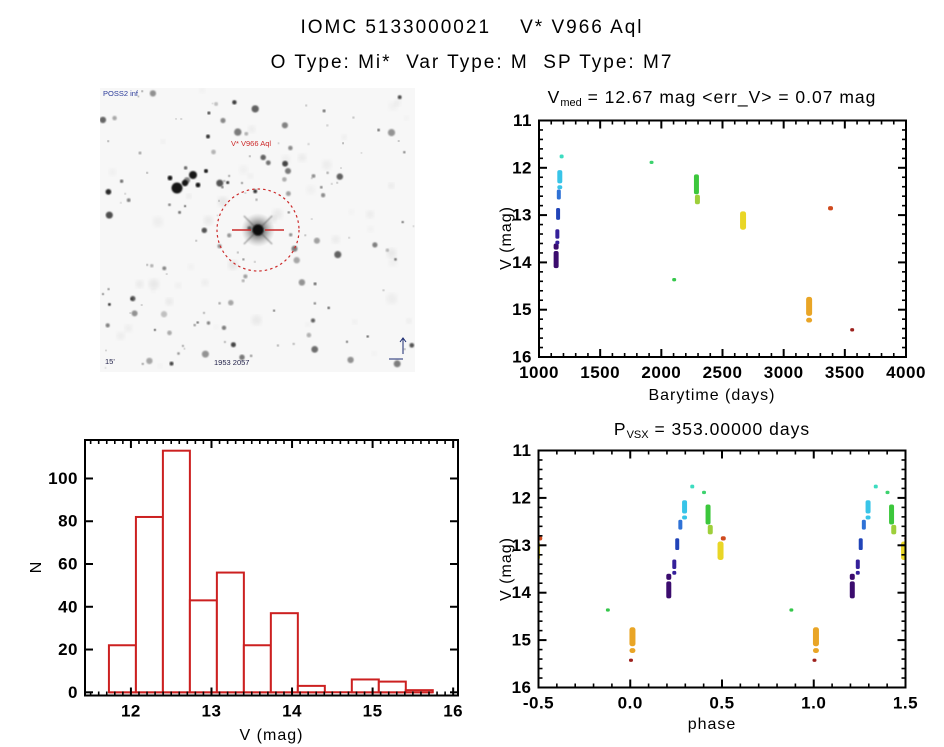  I want to click on stars, so click(257, 228).